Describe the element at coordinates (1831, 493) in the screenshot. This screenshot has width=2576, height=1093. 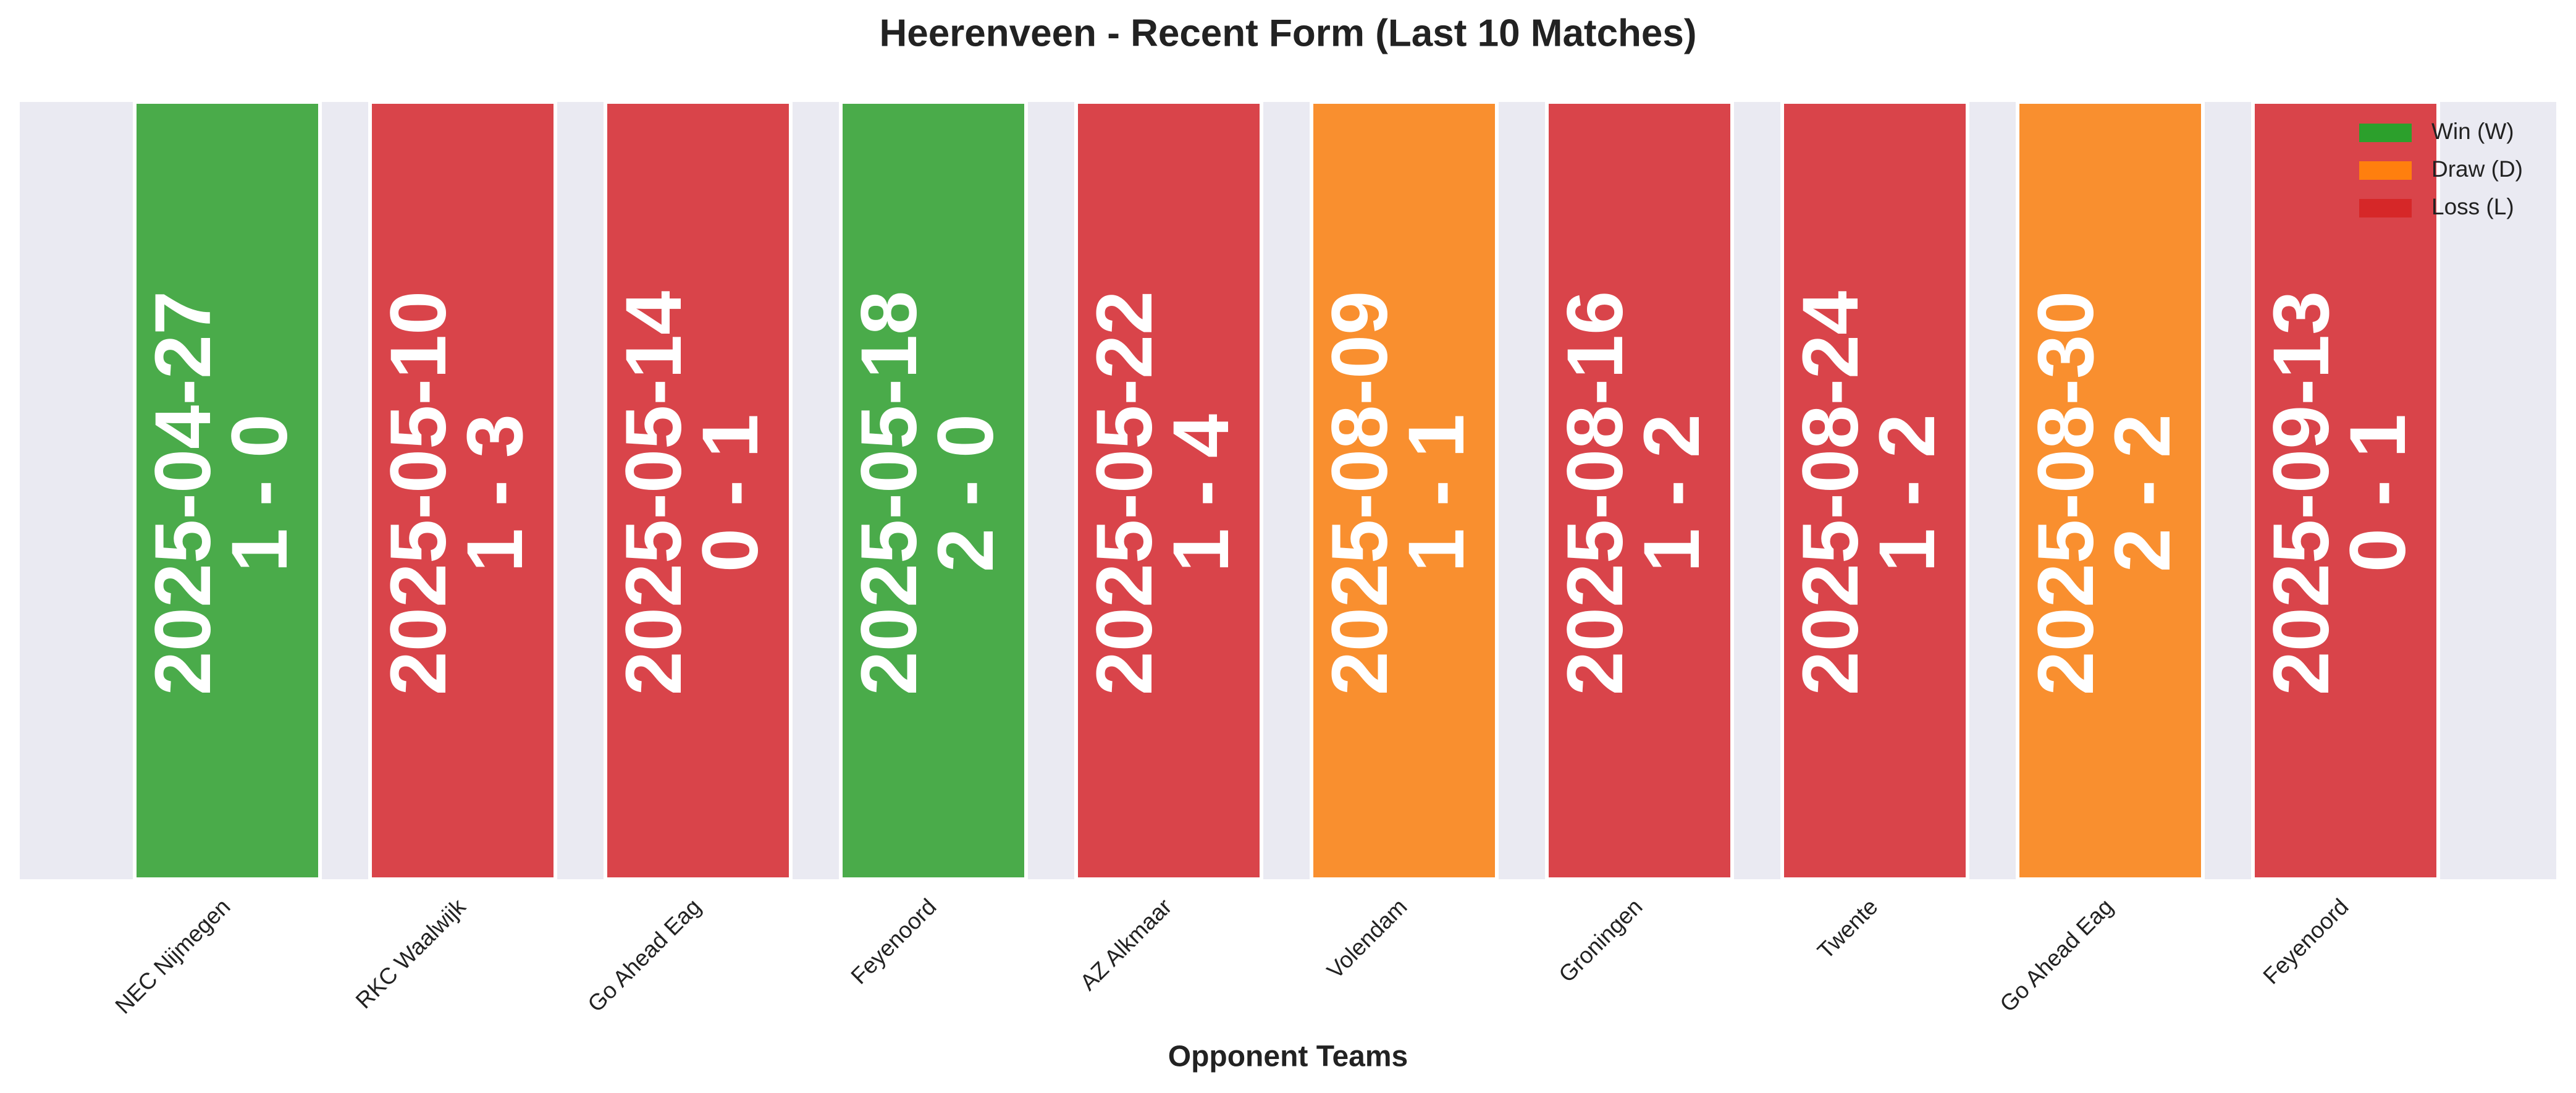
I see `match-date: 2025-08-24` at that location.